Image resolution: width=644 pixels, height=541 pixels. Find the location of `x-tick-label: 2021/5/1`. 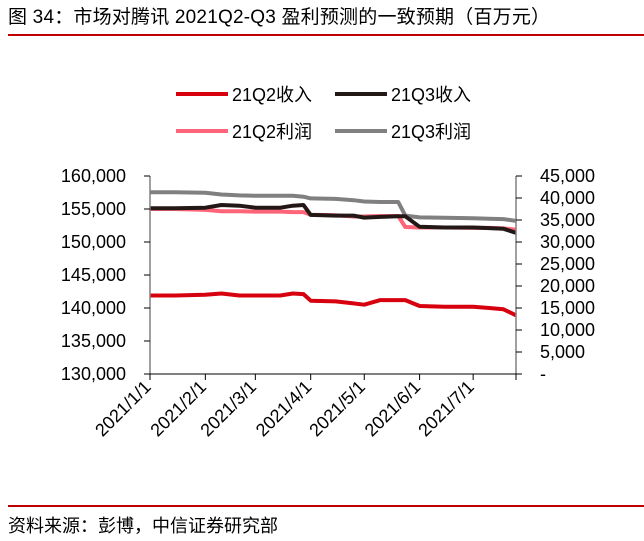

x-tick-label: 2021/5/1 is located at coordinates (337, 409).